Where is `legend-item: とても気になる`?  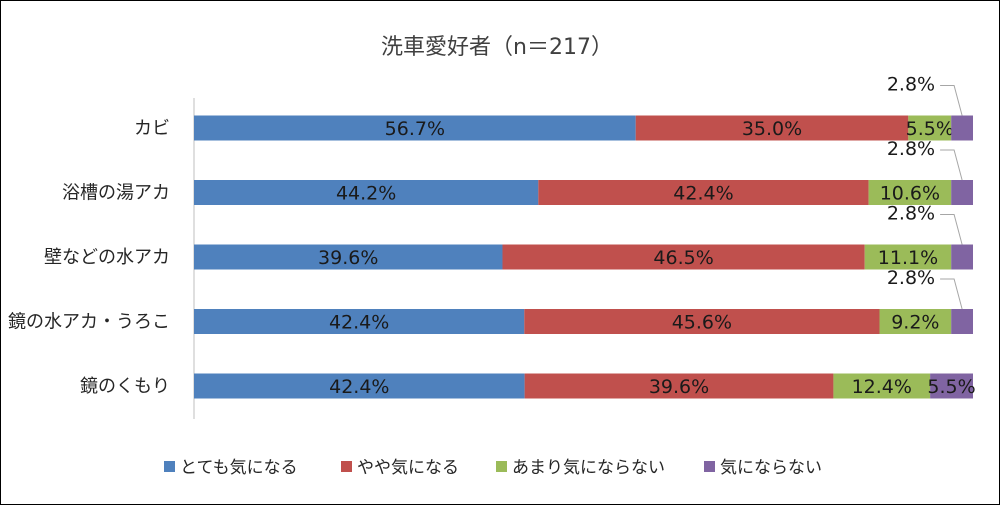
legend-item: とても気になる is located at coordinates (231, 468).